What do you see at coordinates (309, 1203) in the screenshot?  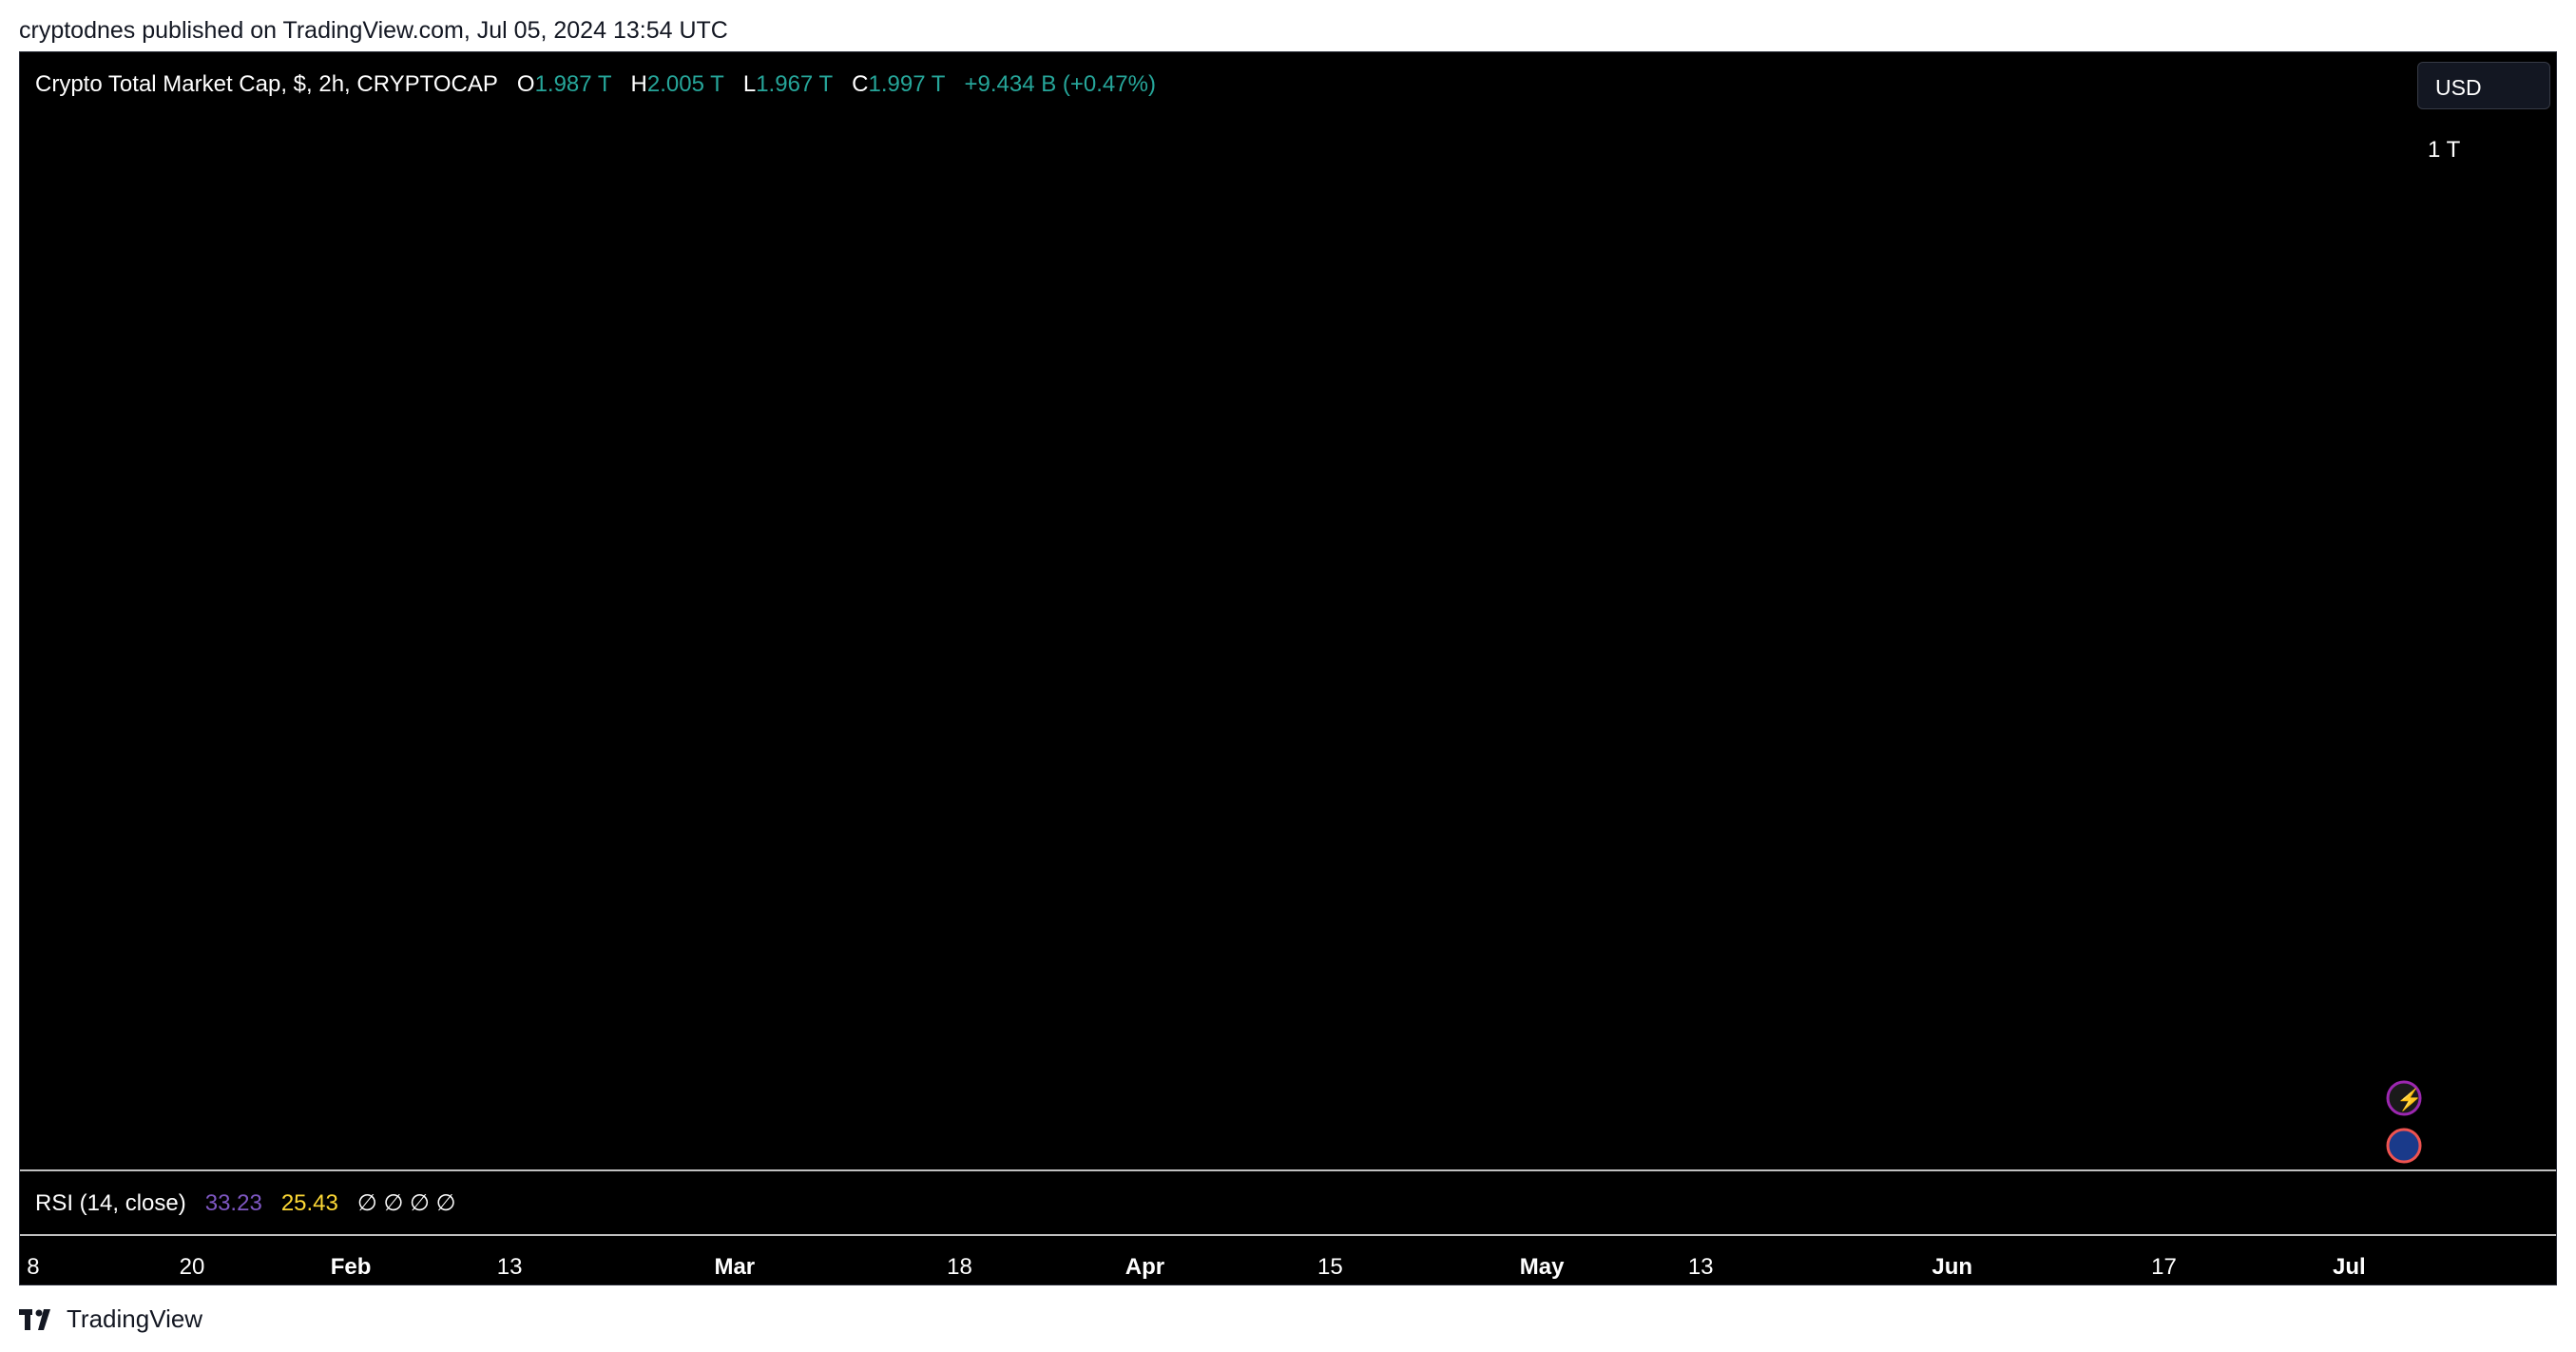 I see `rsi-ma-value: 25.43` at bounding box center [309, 1203].